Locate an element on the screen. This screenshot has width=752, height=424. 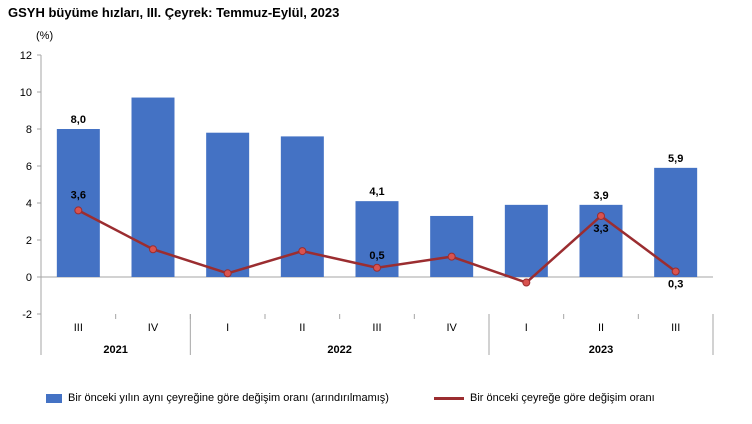
bar-data-label: 5,9 is located at coordinates (675, 159).